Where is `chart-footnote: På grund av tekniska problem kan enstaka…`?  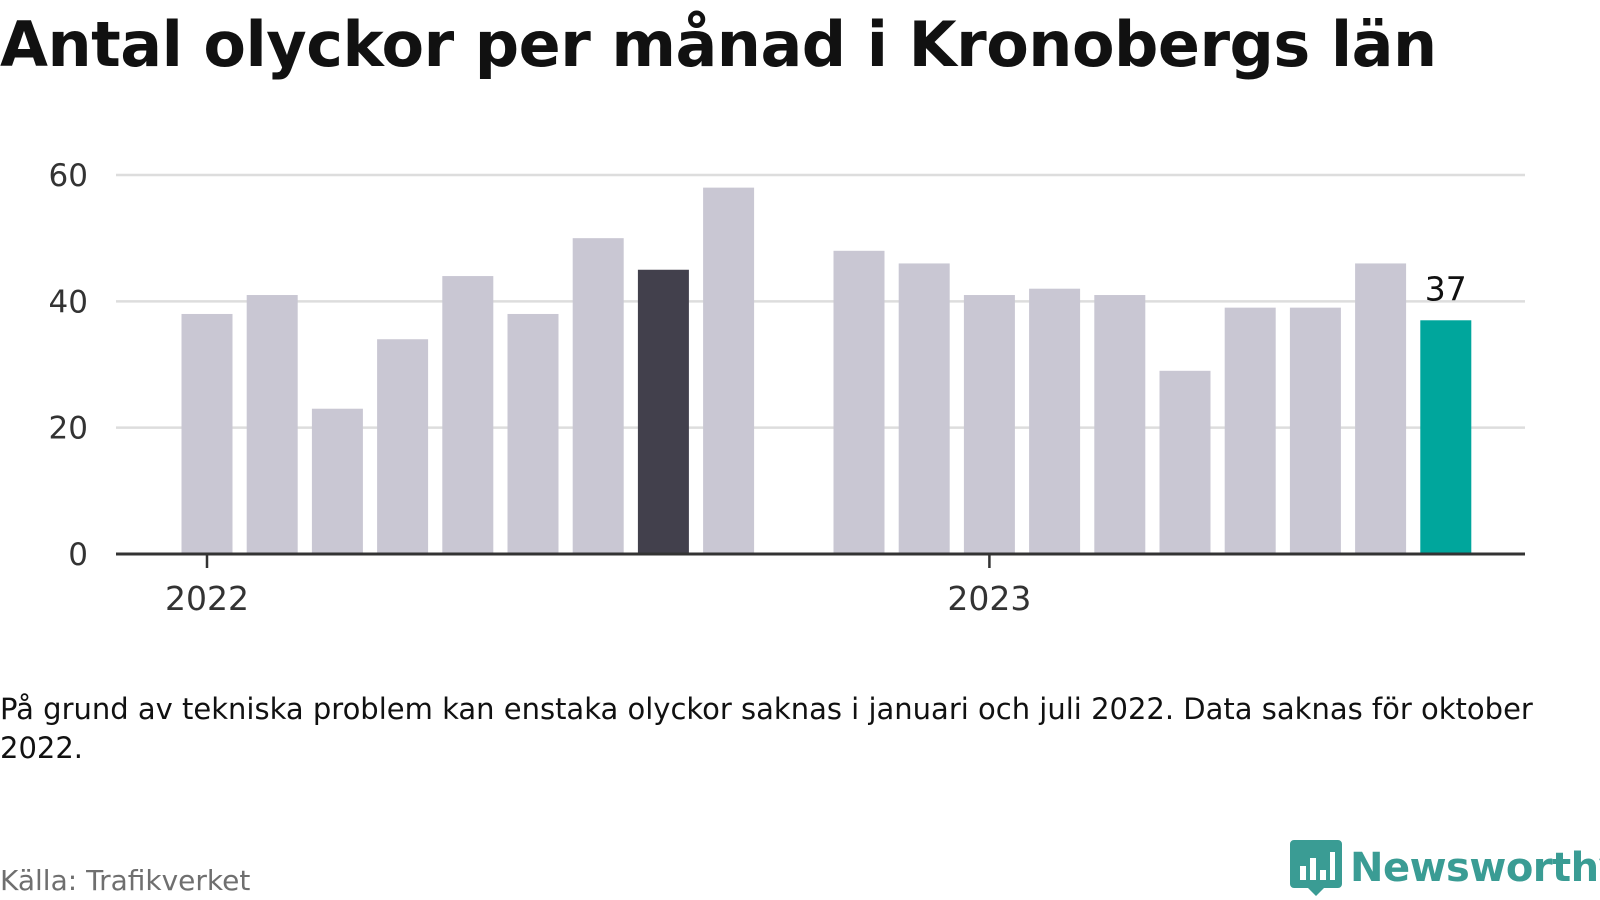 chart-footnote: På grund av tekniska problem kan enstaka… is located at coordinates (766, 728).